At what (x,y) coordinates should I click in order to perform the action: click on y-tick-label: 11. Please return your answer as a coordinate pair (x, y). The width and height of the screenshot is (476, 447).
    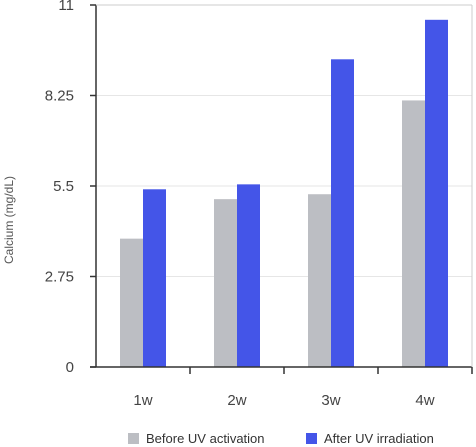
    Looking at the image, I should click on (66, 7).